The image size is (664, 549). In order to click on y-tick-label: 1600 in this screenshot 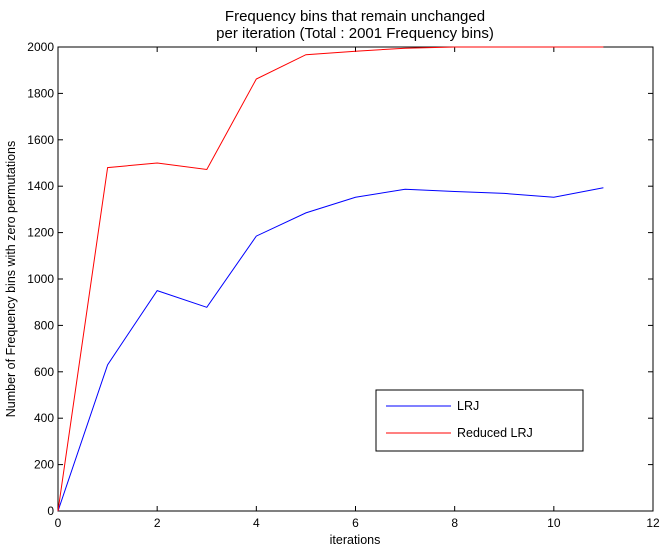, I will do `click(40, 140)`.